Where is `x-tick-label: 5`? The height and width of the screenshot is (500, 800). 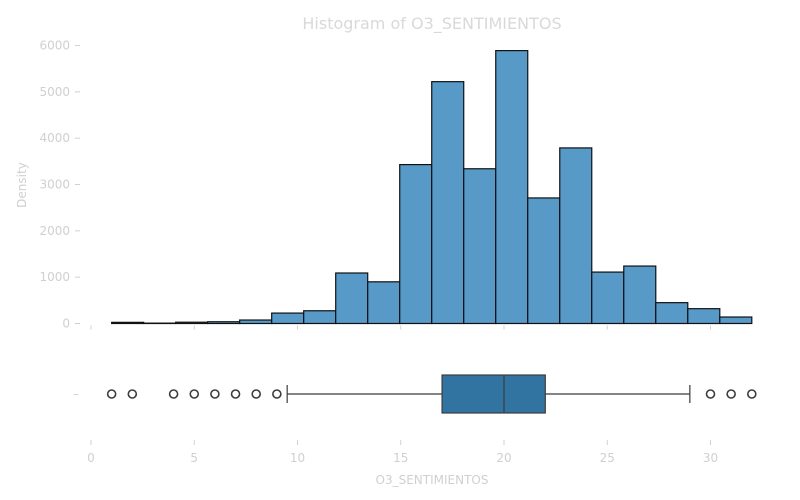 x-tick-label: 5 is located at coordinates (194, 458).